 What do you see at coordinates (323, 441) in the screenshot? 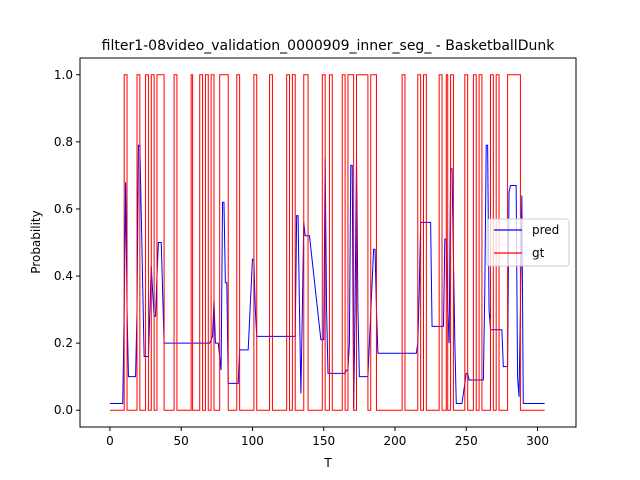
I see `x-tick-label: 150` at bounding box center [323, 441].